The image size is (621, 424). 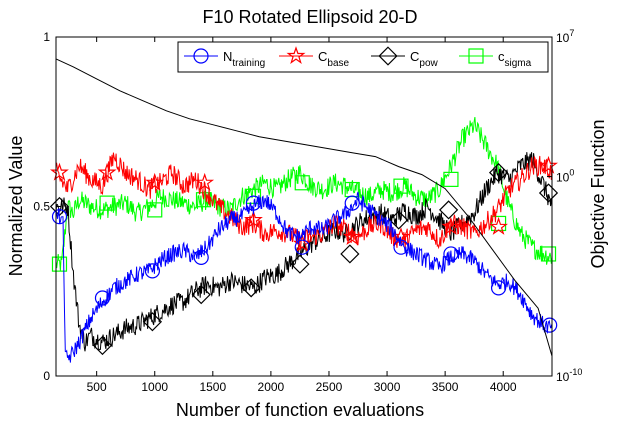 I want to click on x-tick-label: 1000, so click(x=154, y=387).